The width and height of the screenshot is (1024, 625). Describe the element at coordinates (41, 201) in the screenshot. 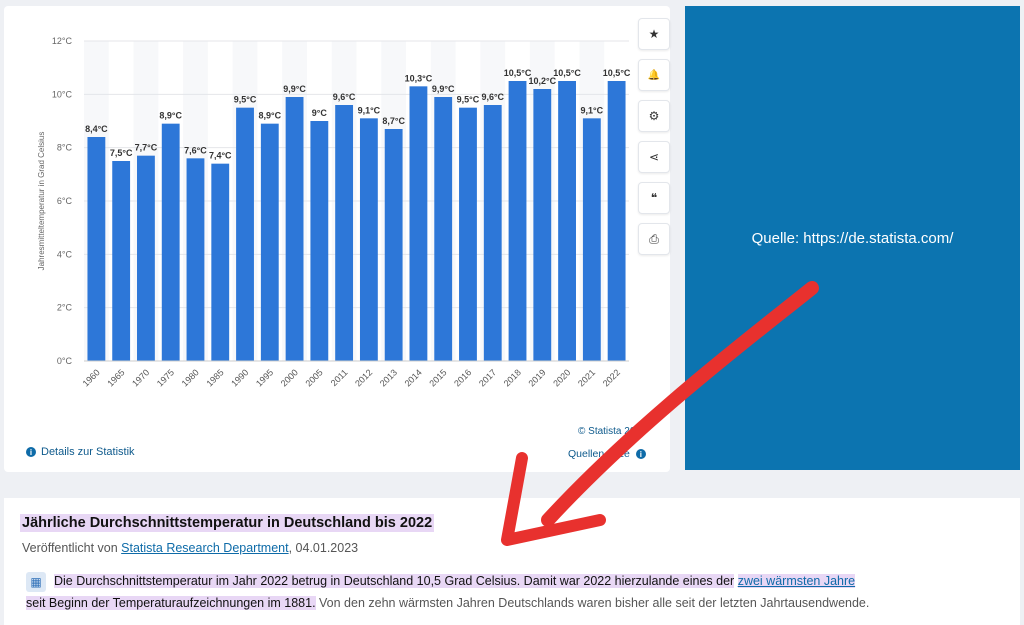

I see `y-axis-label: Jahresmitteltemperatur in Grad Celsius` at that location.